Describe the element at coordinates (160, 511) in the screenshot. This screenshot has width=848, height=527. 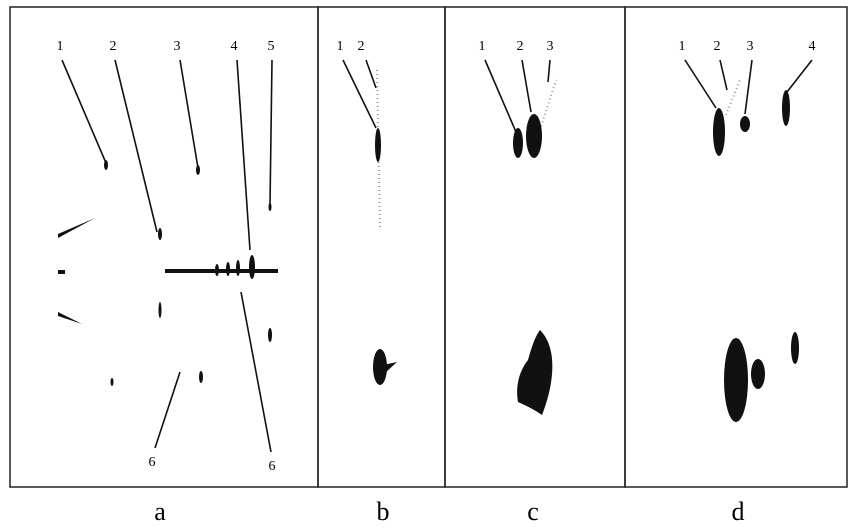
I see `panel-label: a` at that location.